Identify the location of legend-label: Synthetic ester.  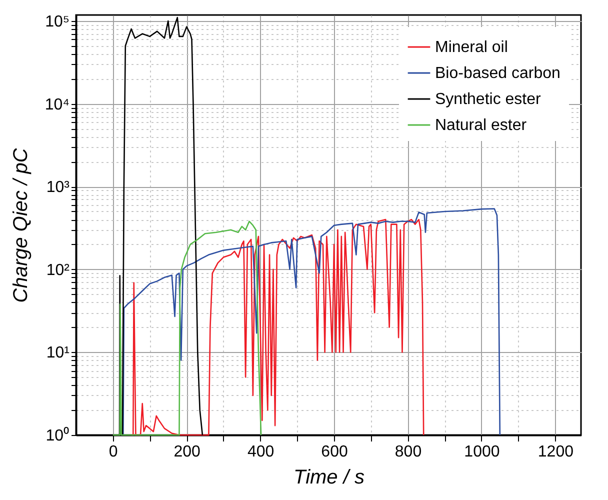
(488, 99).